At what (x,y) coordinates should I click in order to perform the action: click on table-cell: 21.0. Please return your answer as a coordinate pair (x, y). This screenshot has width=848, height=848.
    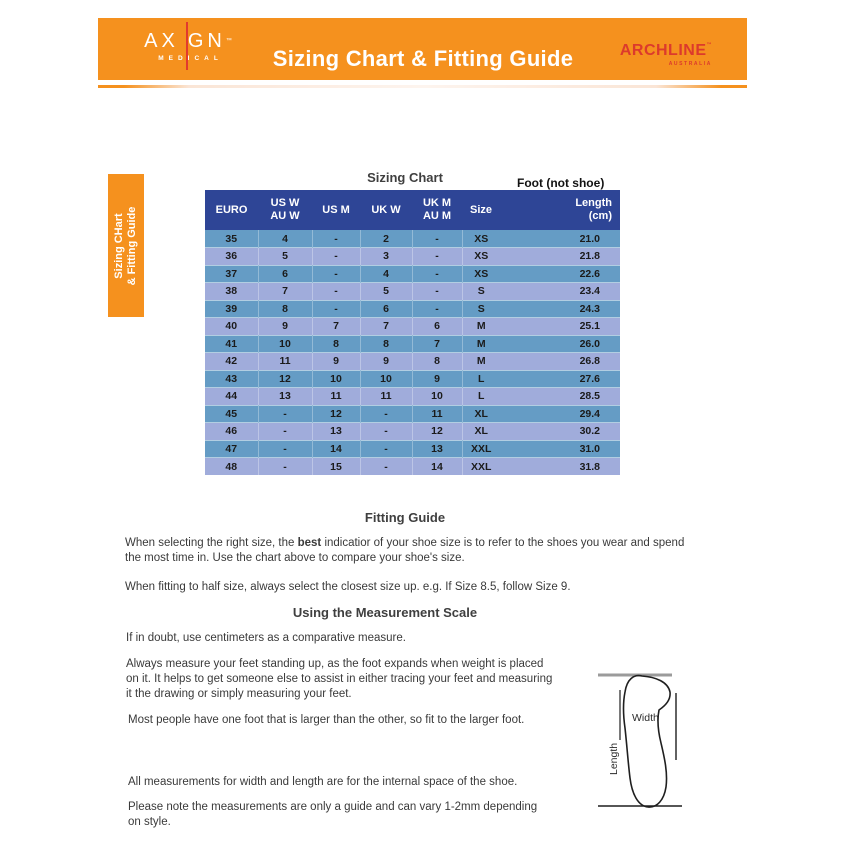
    Looking at the image, I should click on (560, 239).